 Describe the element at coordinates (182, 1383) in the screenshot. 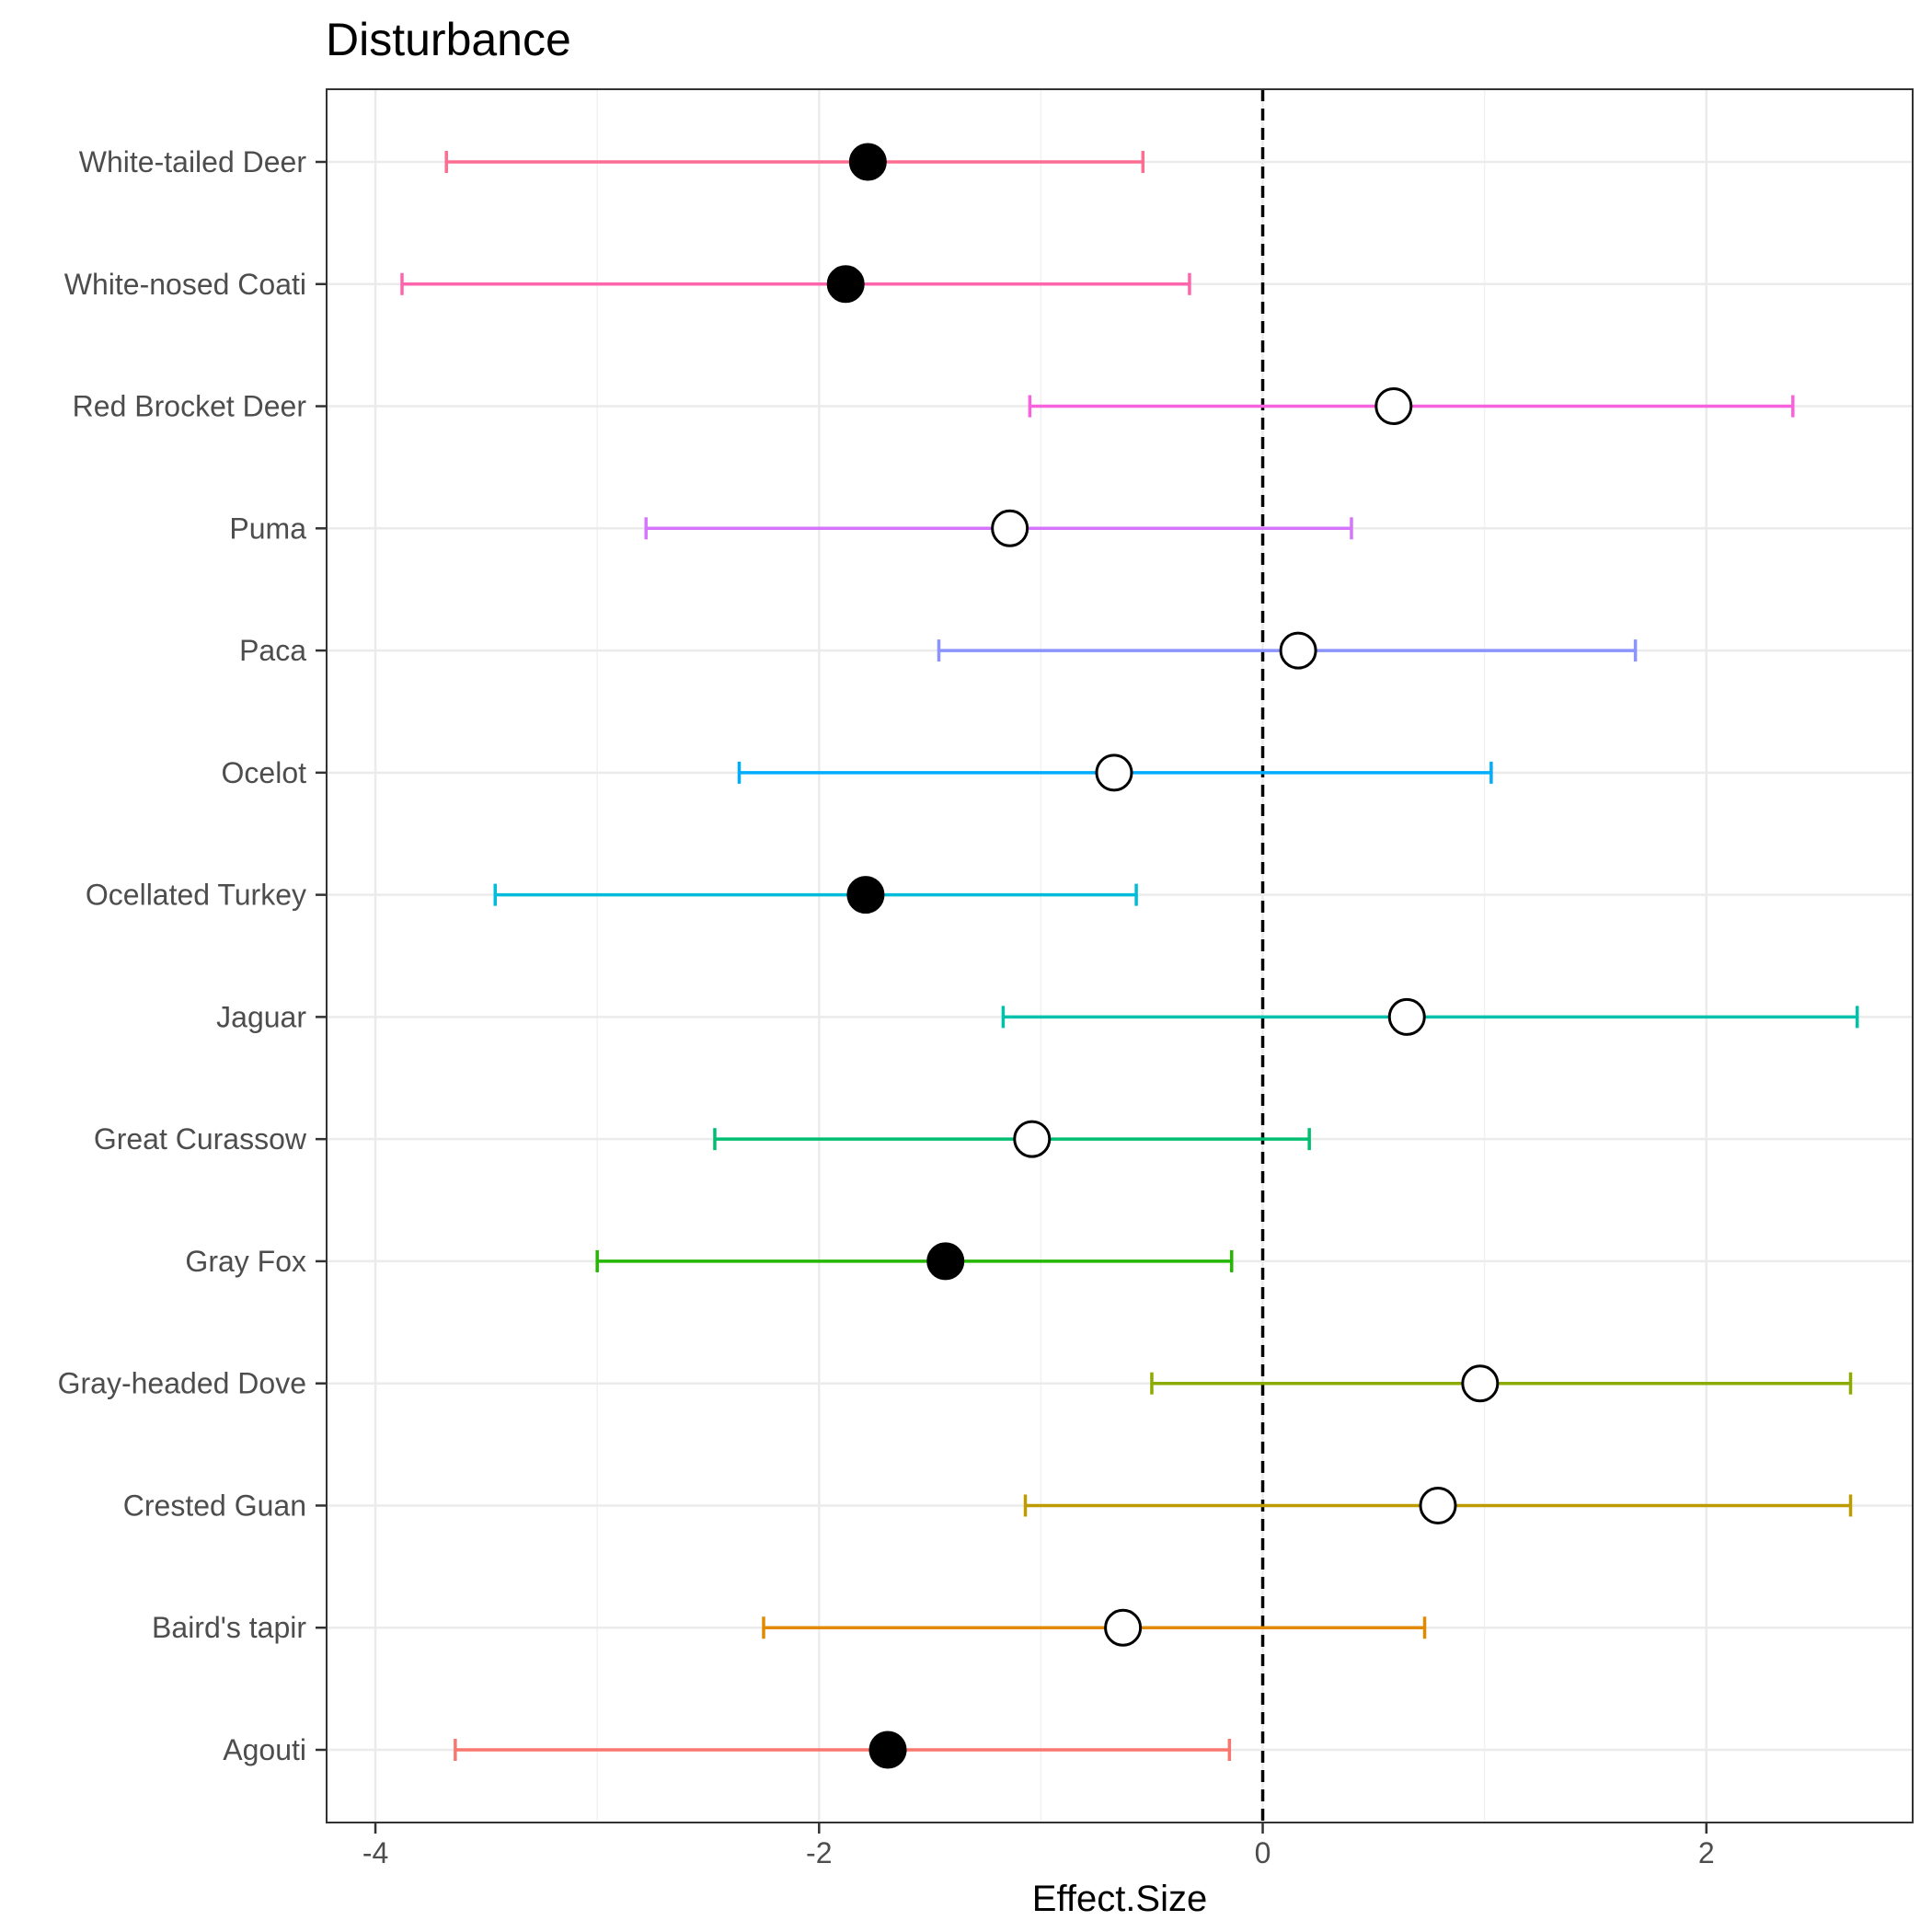

I see `y-tick-label: Gray-headed Dove` at that location.